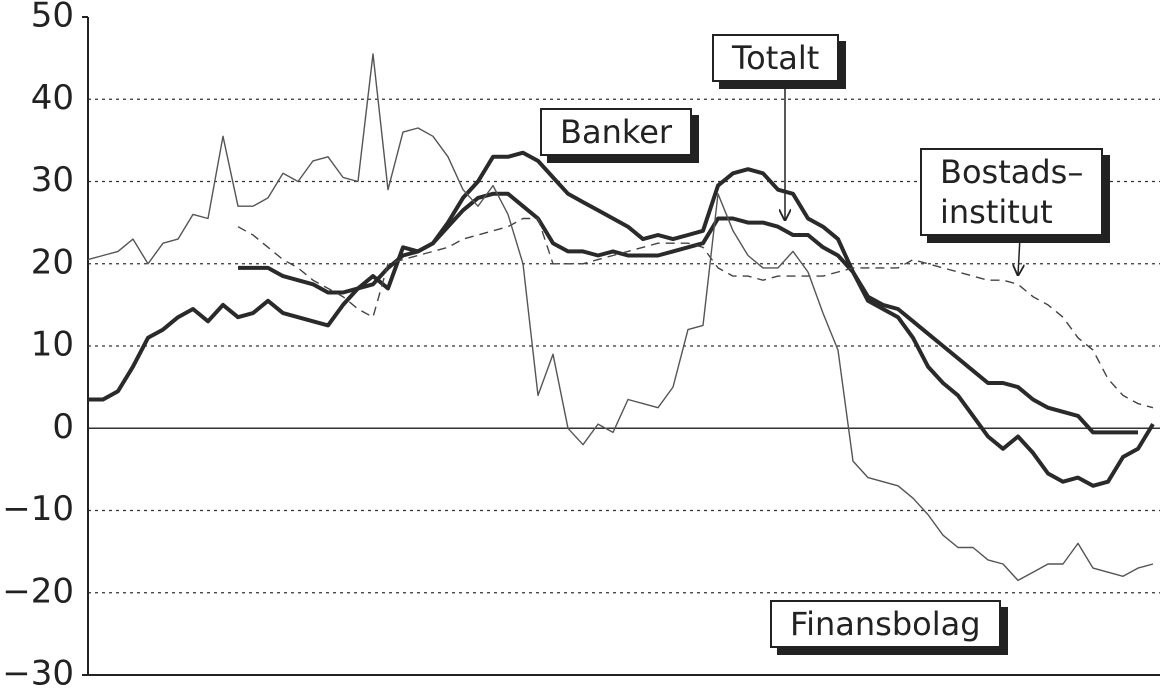 The image size is (1163, 690). What do you see at coordinates (38, 509) in the screenshot?
I see `y-tick-label: −10` at bounding box center [38, 509].